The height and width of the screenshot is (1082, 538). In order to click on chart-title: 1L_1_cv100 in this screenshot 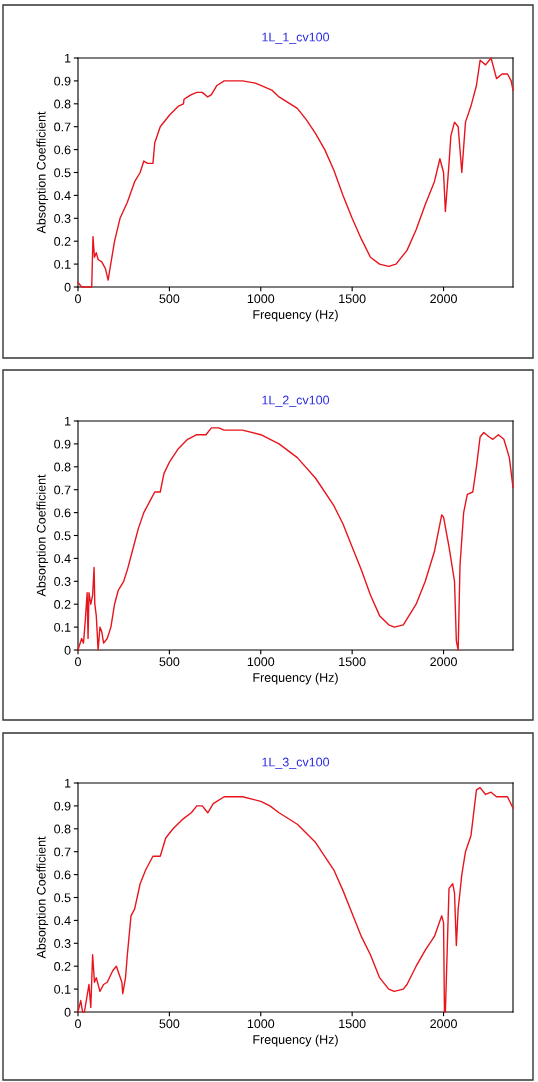, I will do `click(296, 38)`.